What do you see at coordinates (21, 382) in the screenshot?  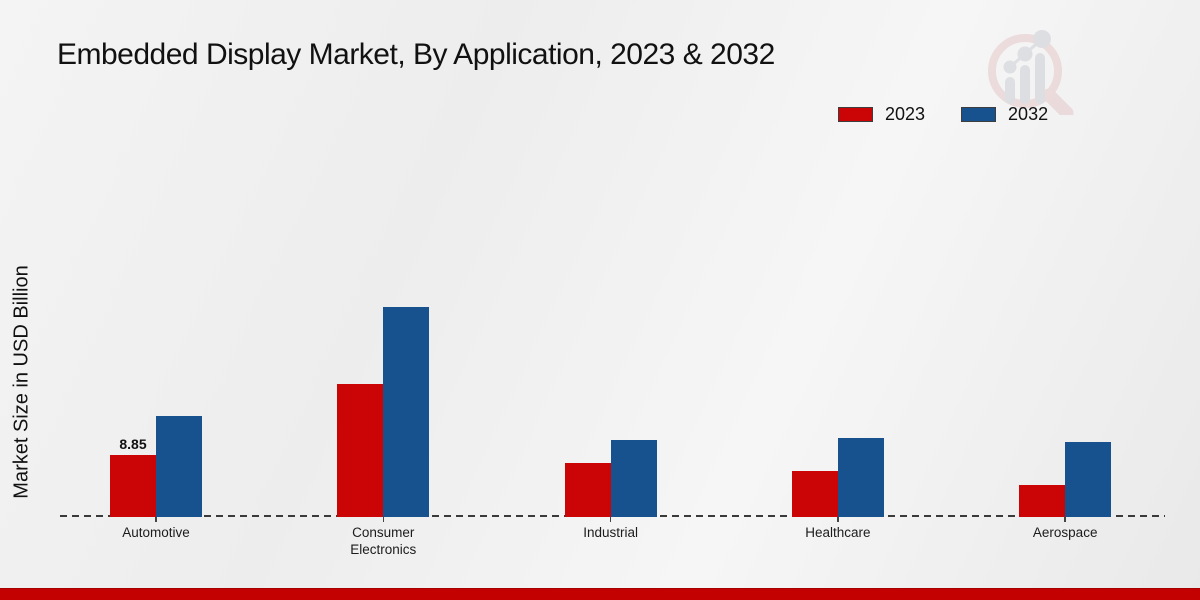 I see `y-axis-label: Market Size in USD Billion` at bounding box center [21, 382].